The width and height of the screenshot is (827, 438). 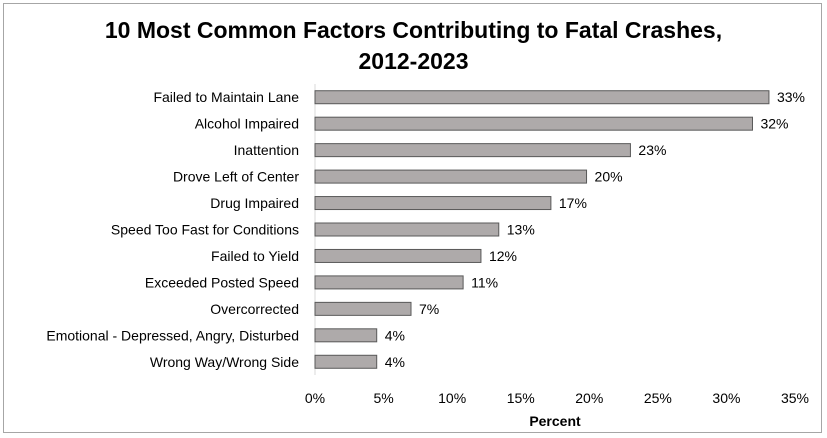 What do you see at coordinates (222, 282) in the screenshot?
I see `category-label: Exceeded Posted Speed` at bounding box center [222, 282].